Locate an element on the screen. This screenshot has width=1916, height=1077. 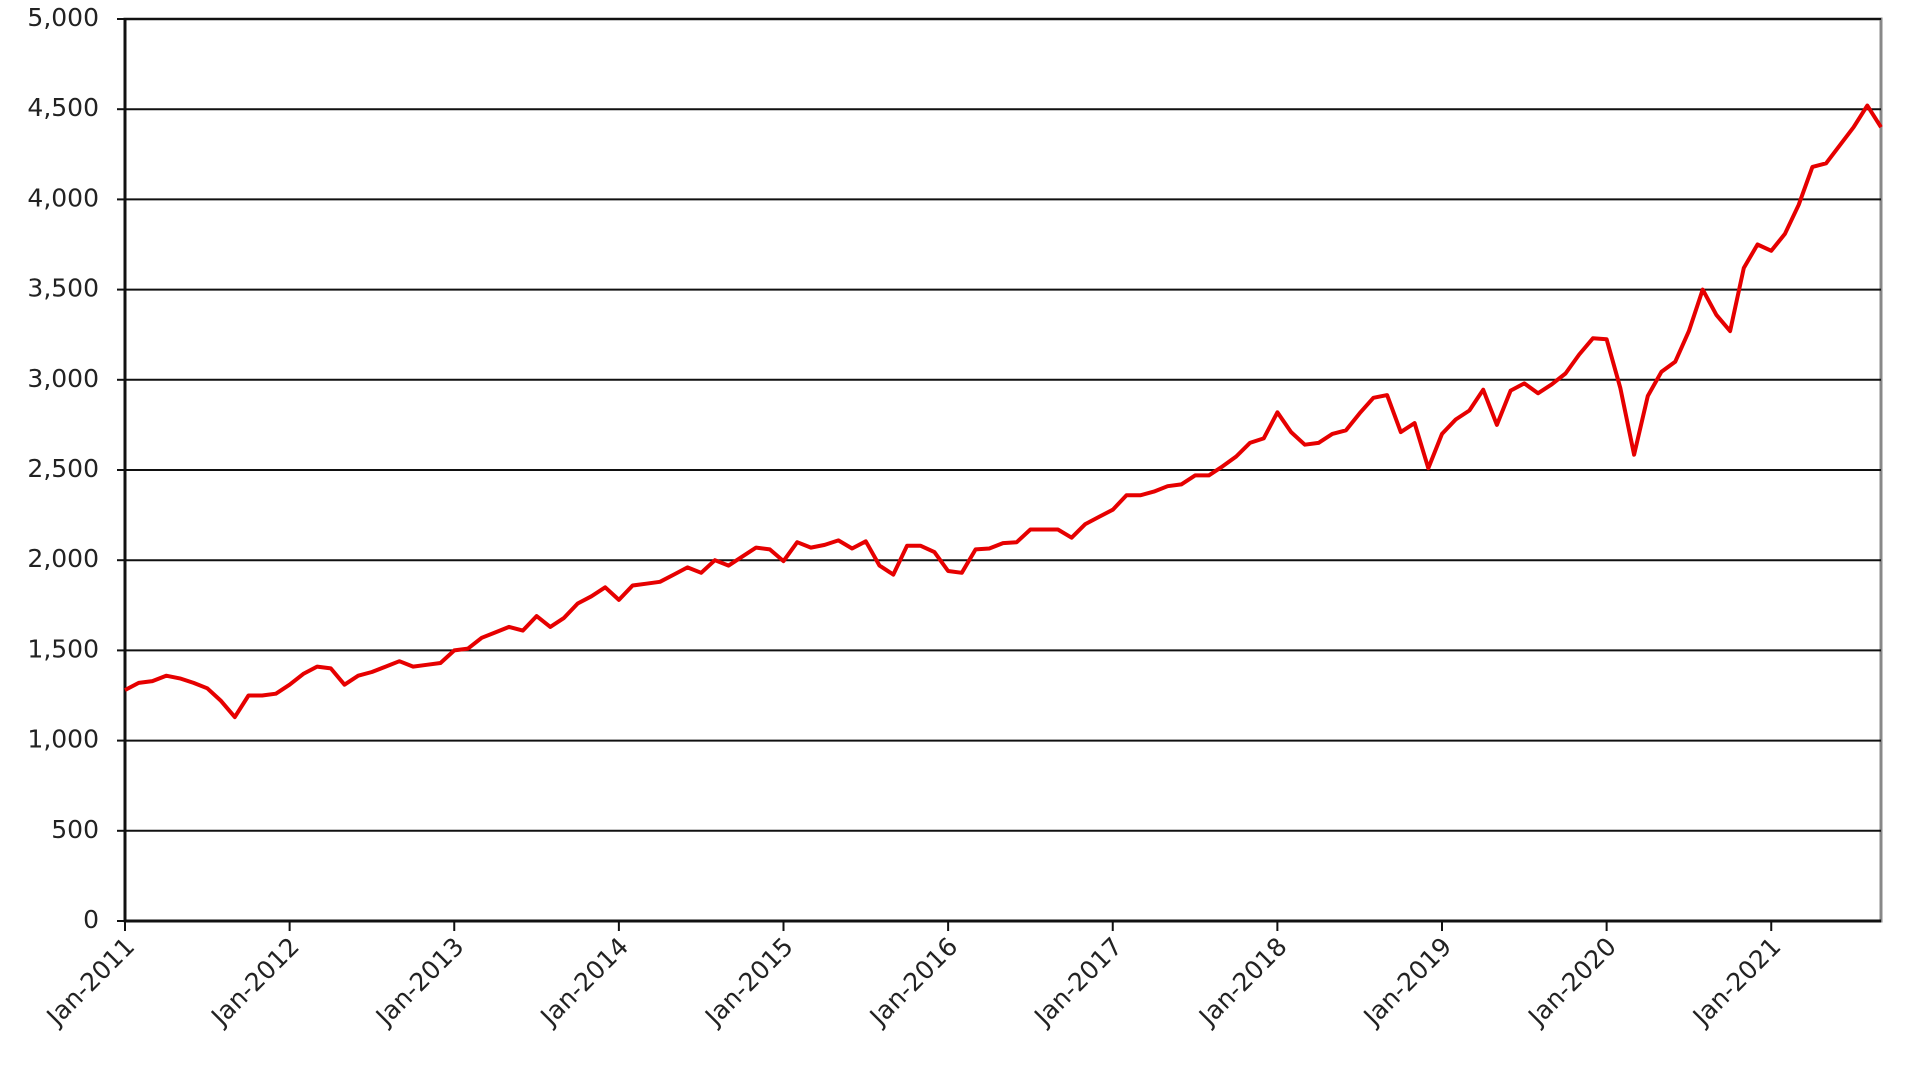
x-tick-label: Jan-2012 is located at coordinates (254, 982).